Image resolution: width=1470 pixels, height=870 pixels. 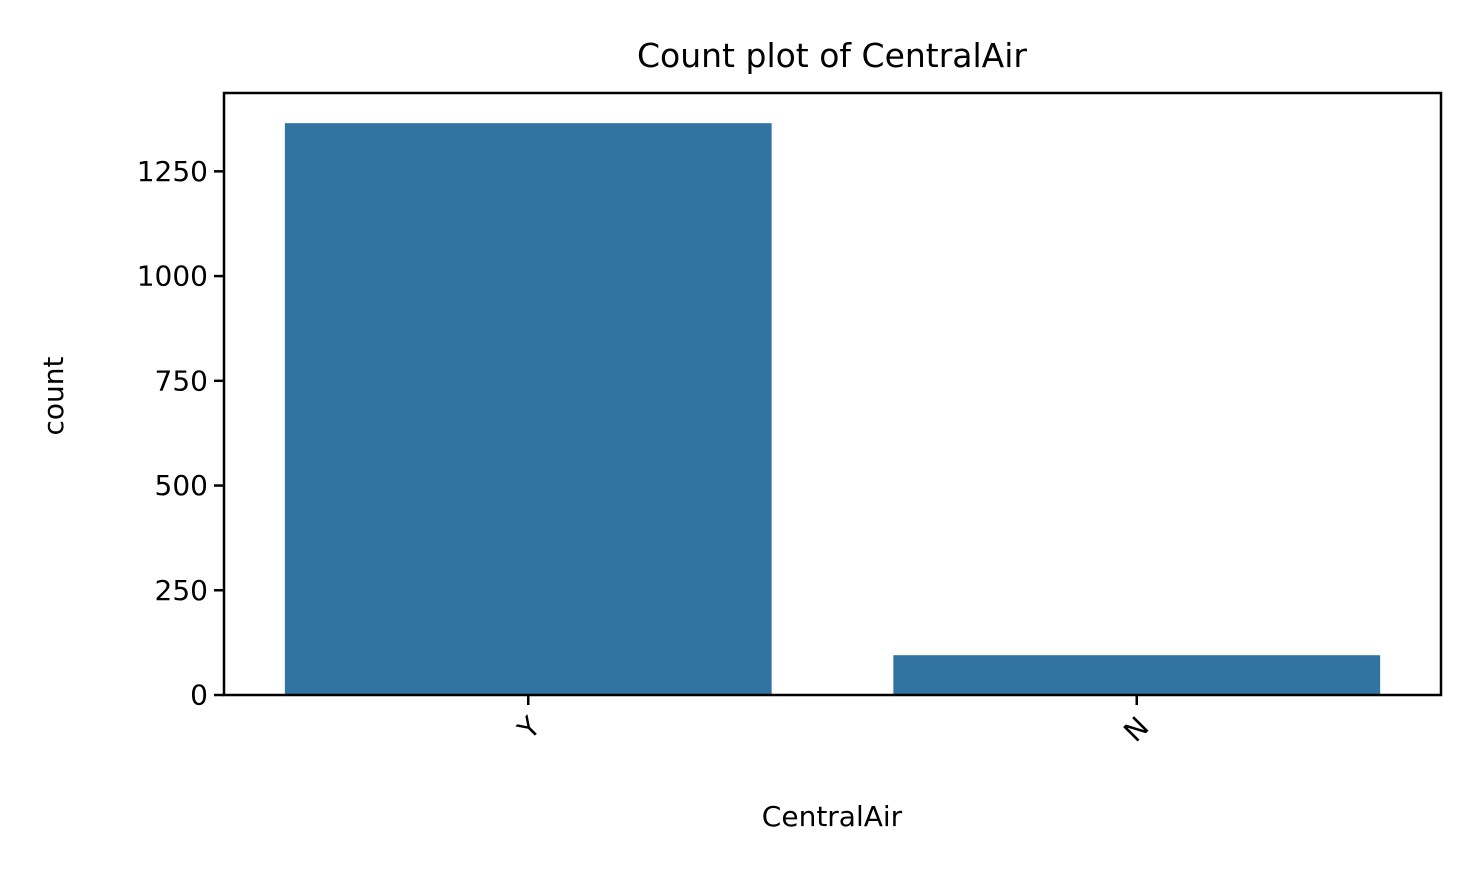 I want to click on bar-n, so click(x=1137, y=675).